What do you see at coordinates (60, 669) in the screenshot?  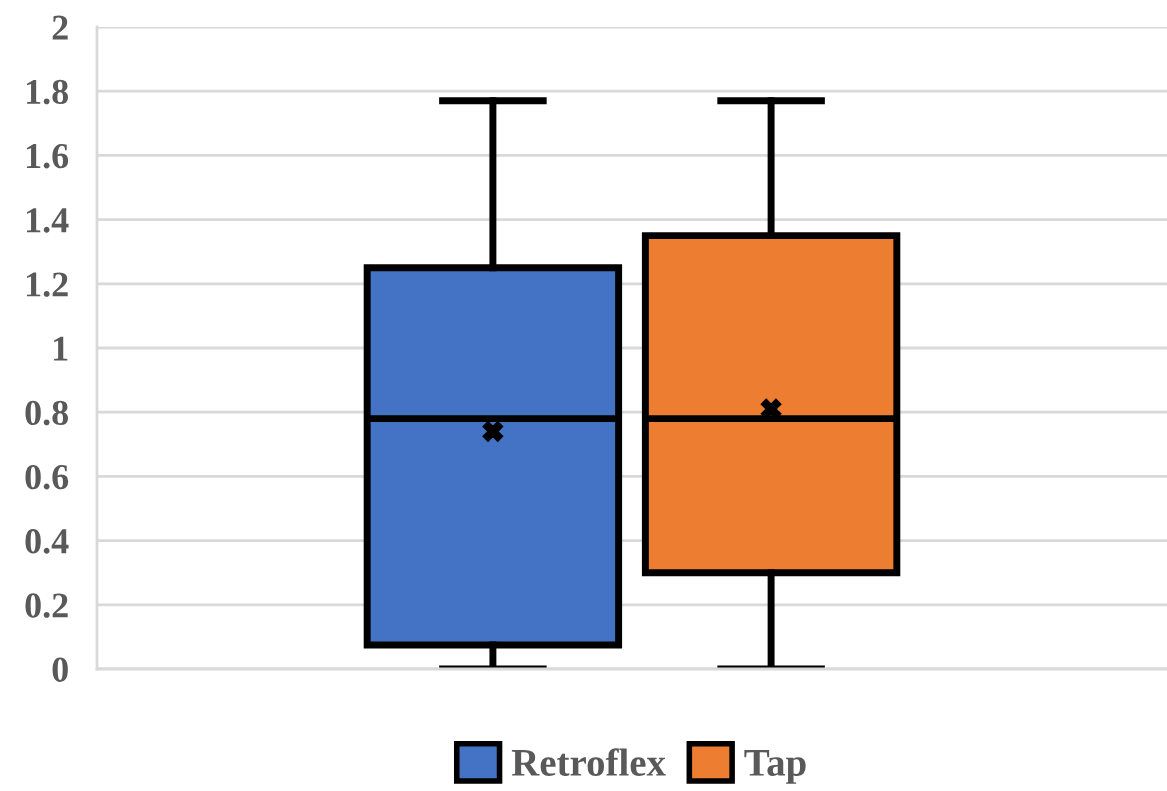 I see `y-tick-label: 0` at bounding box center [60, 669].